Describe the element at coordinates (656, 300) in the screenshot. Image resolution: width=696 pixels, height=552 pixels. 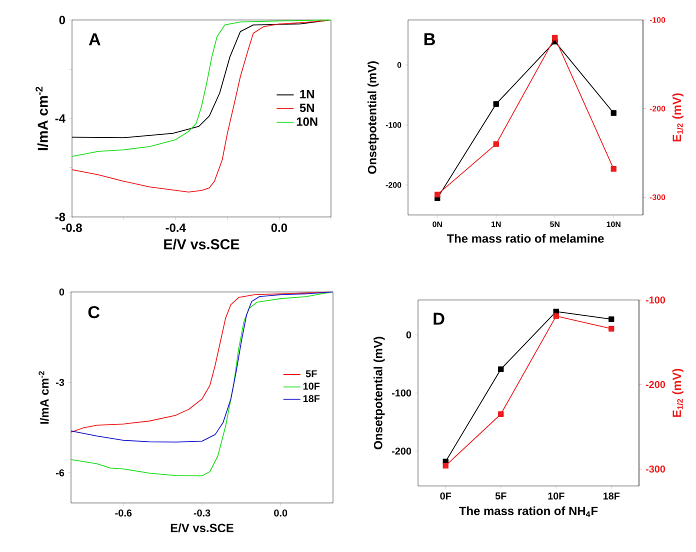
I see `y2-tick-label: -100` at that location.